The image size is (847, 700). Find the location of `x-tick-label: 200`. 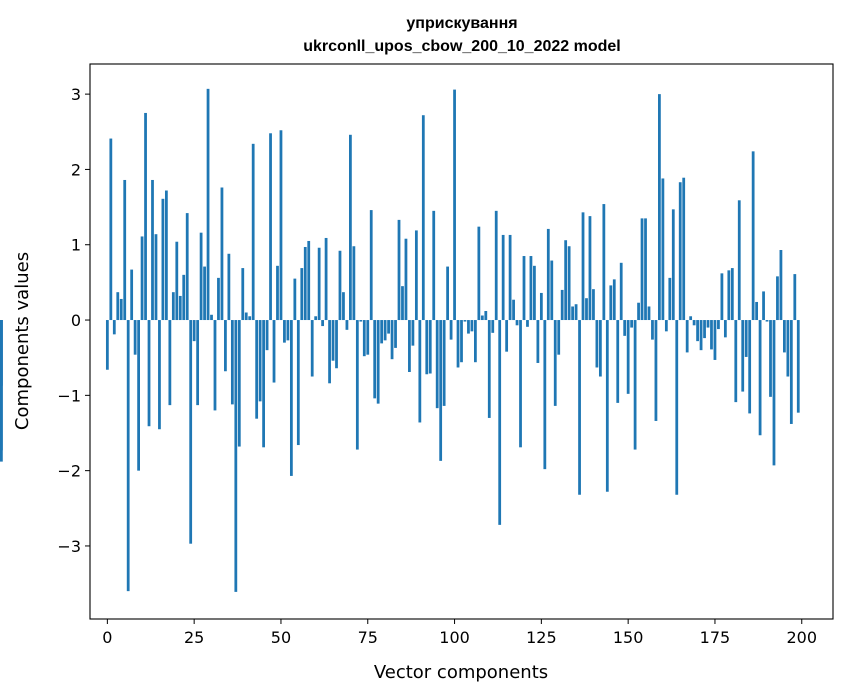

x-tick-label: 200 is located at coordinates (801, 637).